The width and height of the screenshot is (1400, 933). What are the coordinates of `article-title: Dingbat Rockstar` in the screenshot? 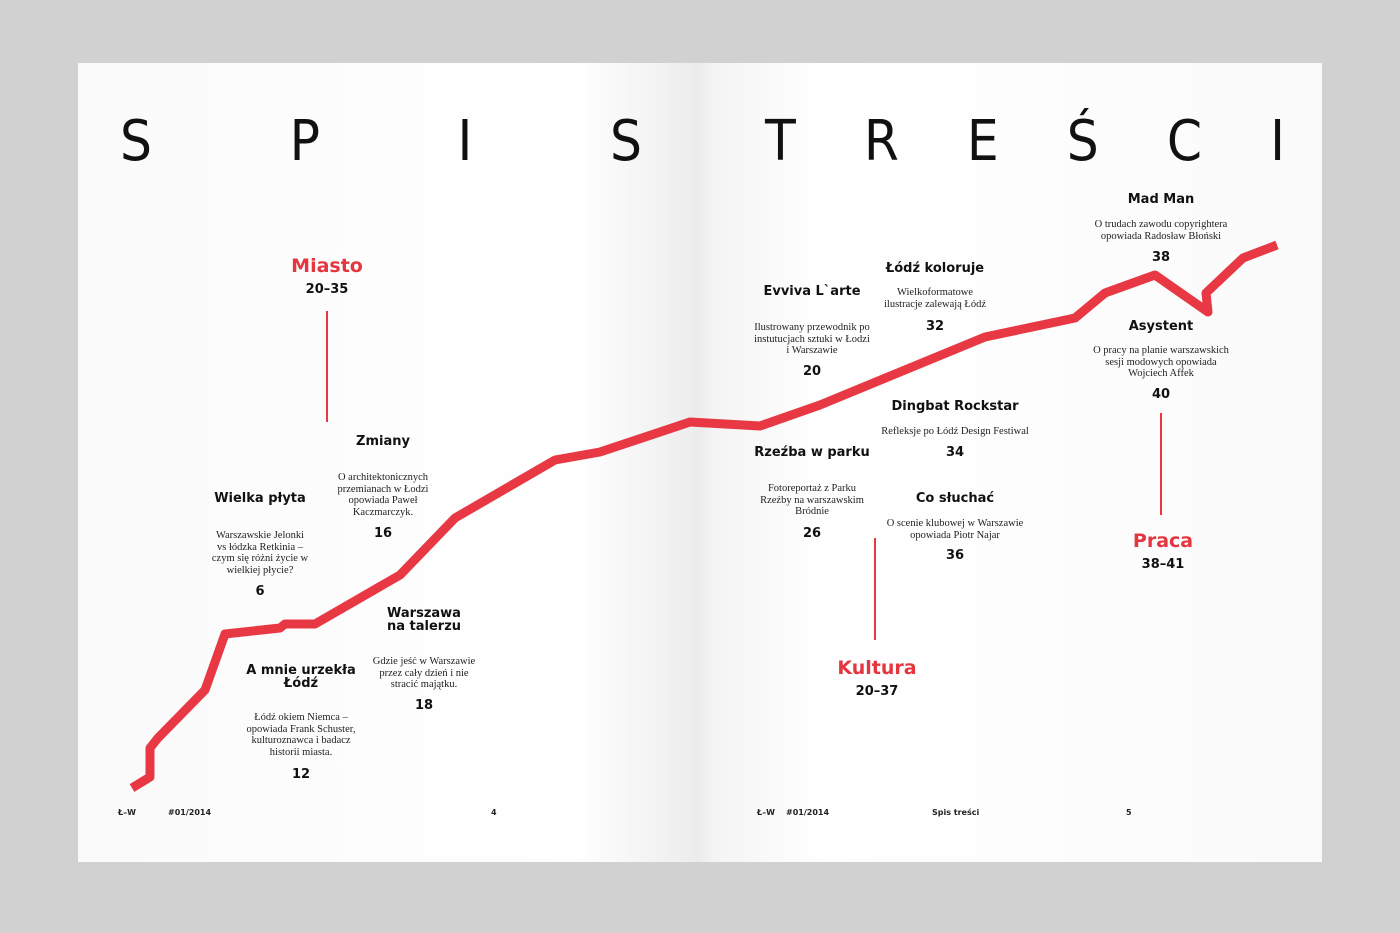 It's located at (955, 406).